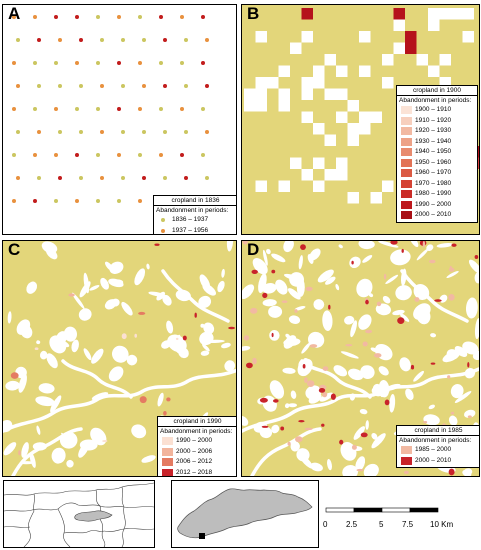 The image size is (481, 550). I want to click on slovakia-outline, so click(245, 513).